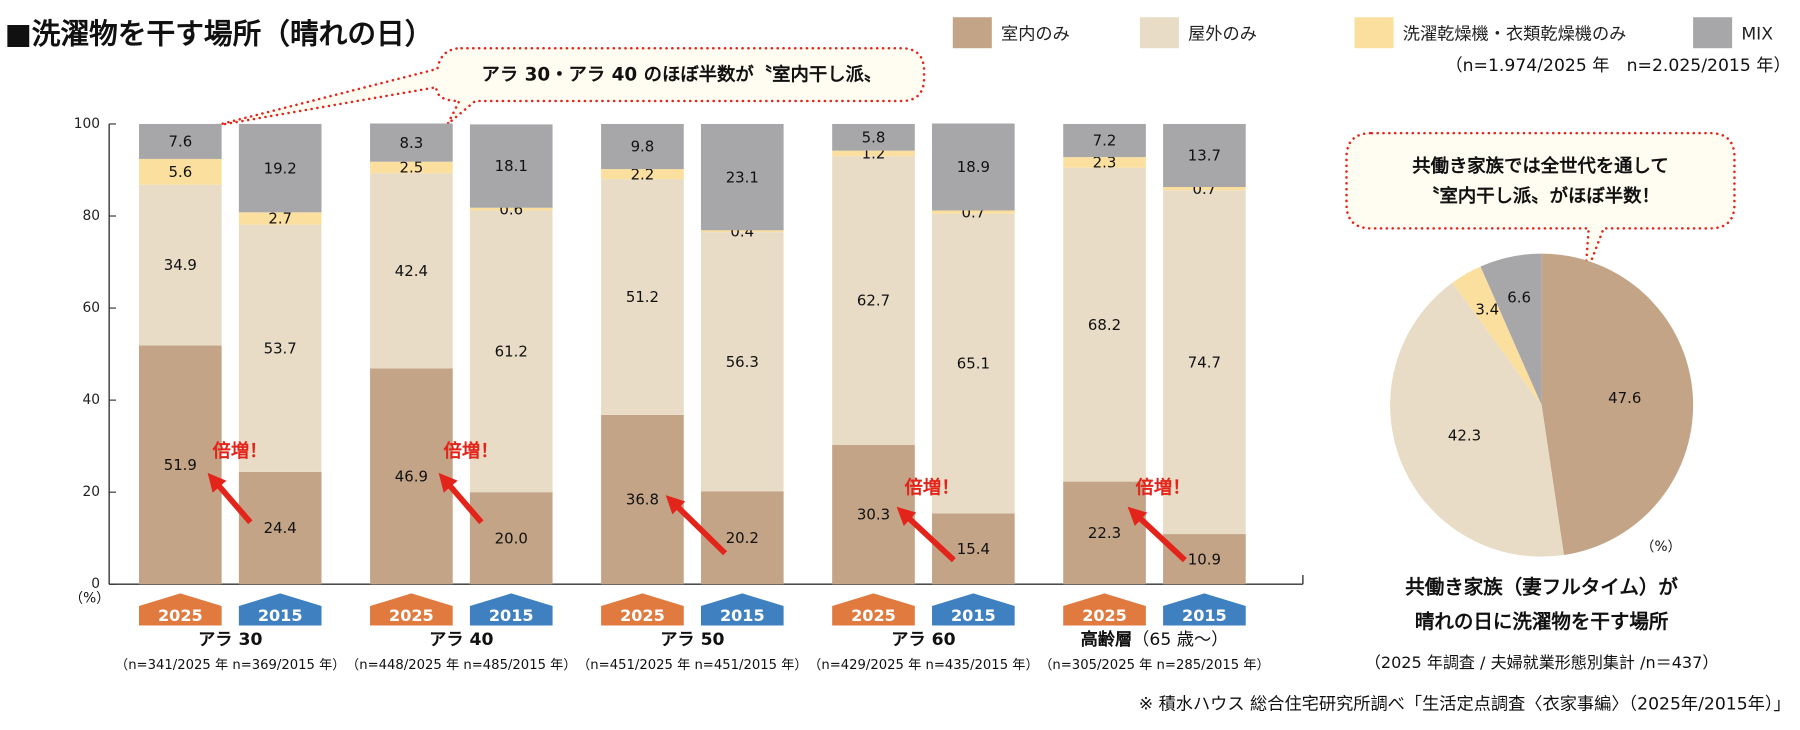 The width and height of the screenshot is (1800, 730). What do you see at coordinates (91, 308) in the screenshot?
I see `y-tick-label: 60` at bounding box center [91, 308].